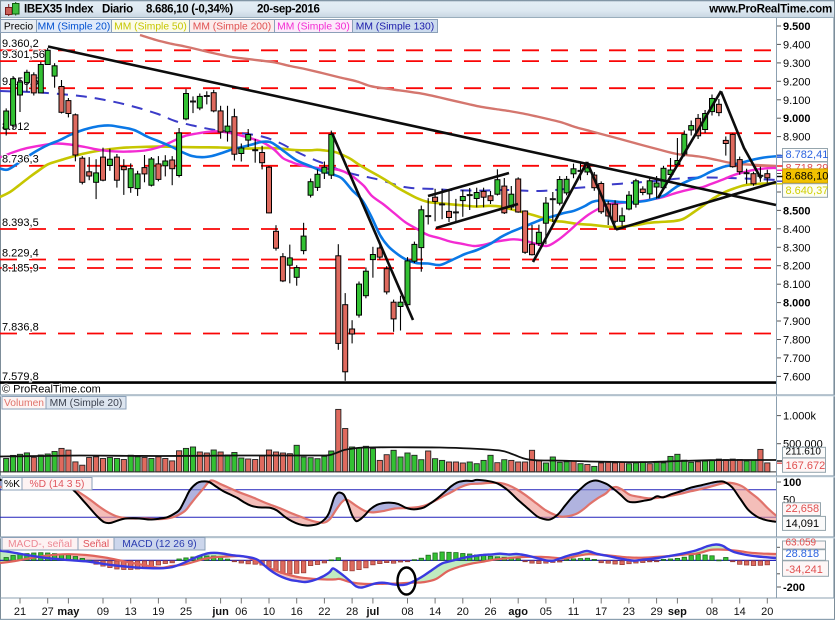  I want to click on svg-text: 8.900, so click(797, 138).